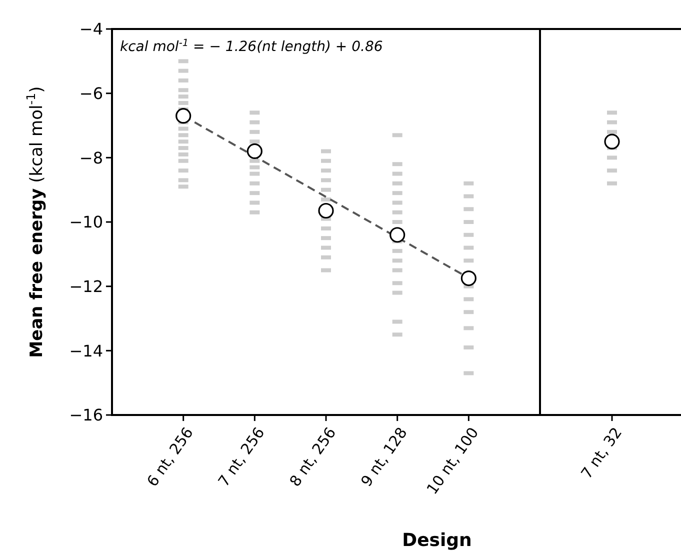  What do you see at coordinates (86, 222) in the screenshot?
I see `y-tick-label: −10` at bounding box center [86, 222].